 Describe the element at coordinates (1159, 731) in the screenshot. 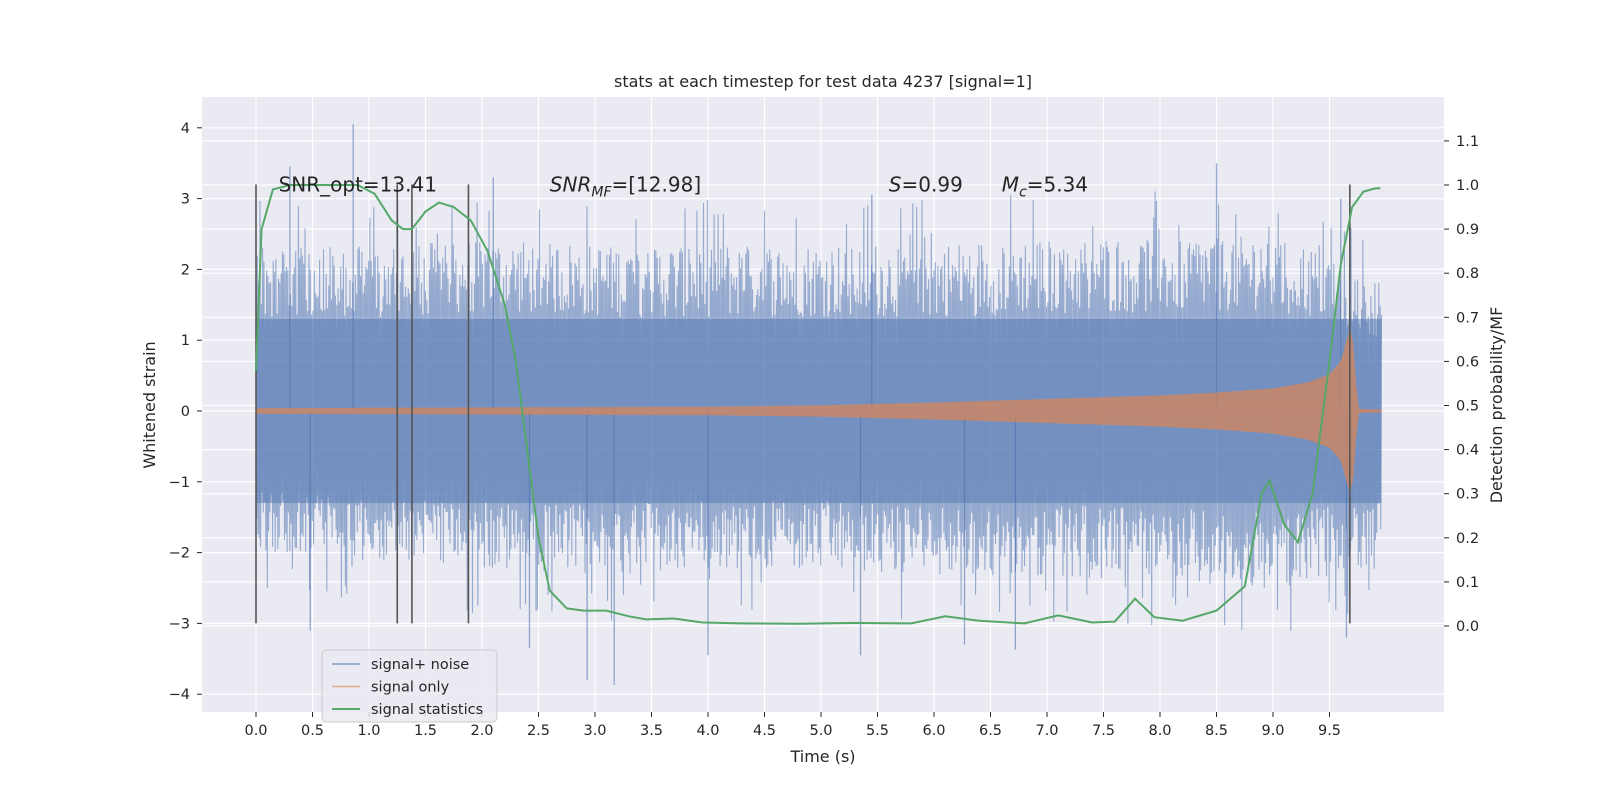

I see `x-tick-label: 8.0` at that location.